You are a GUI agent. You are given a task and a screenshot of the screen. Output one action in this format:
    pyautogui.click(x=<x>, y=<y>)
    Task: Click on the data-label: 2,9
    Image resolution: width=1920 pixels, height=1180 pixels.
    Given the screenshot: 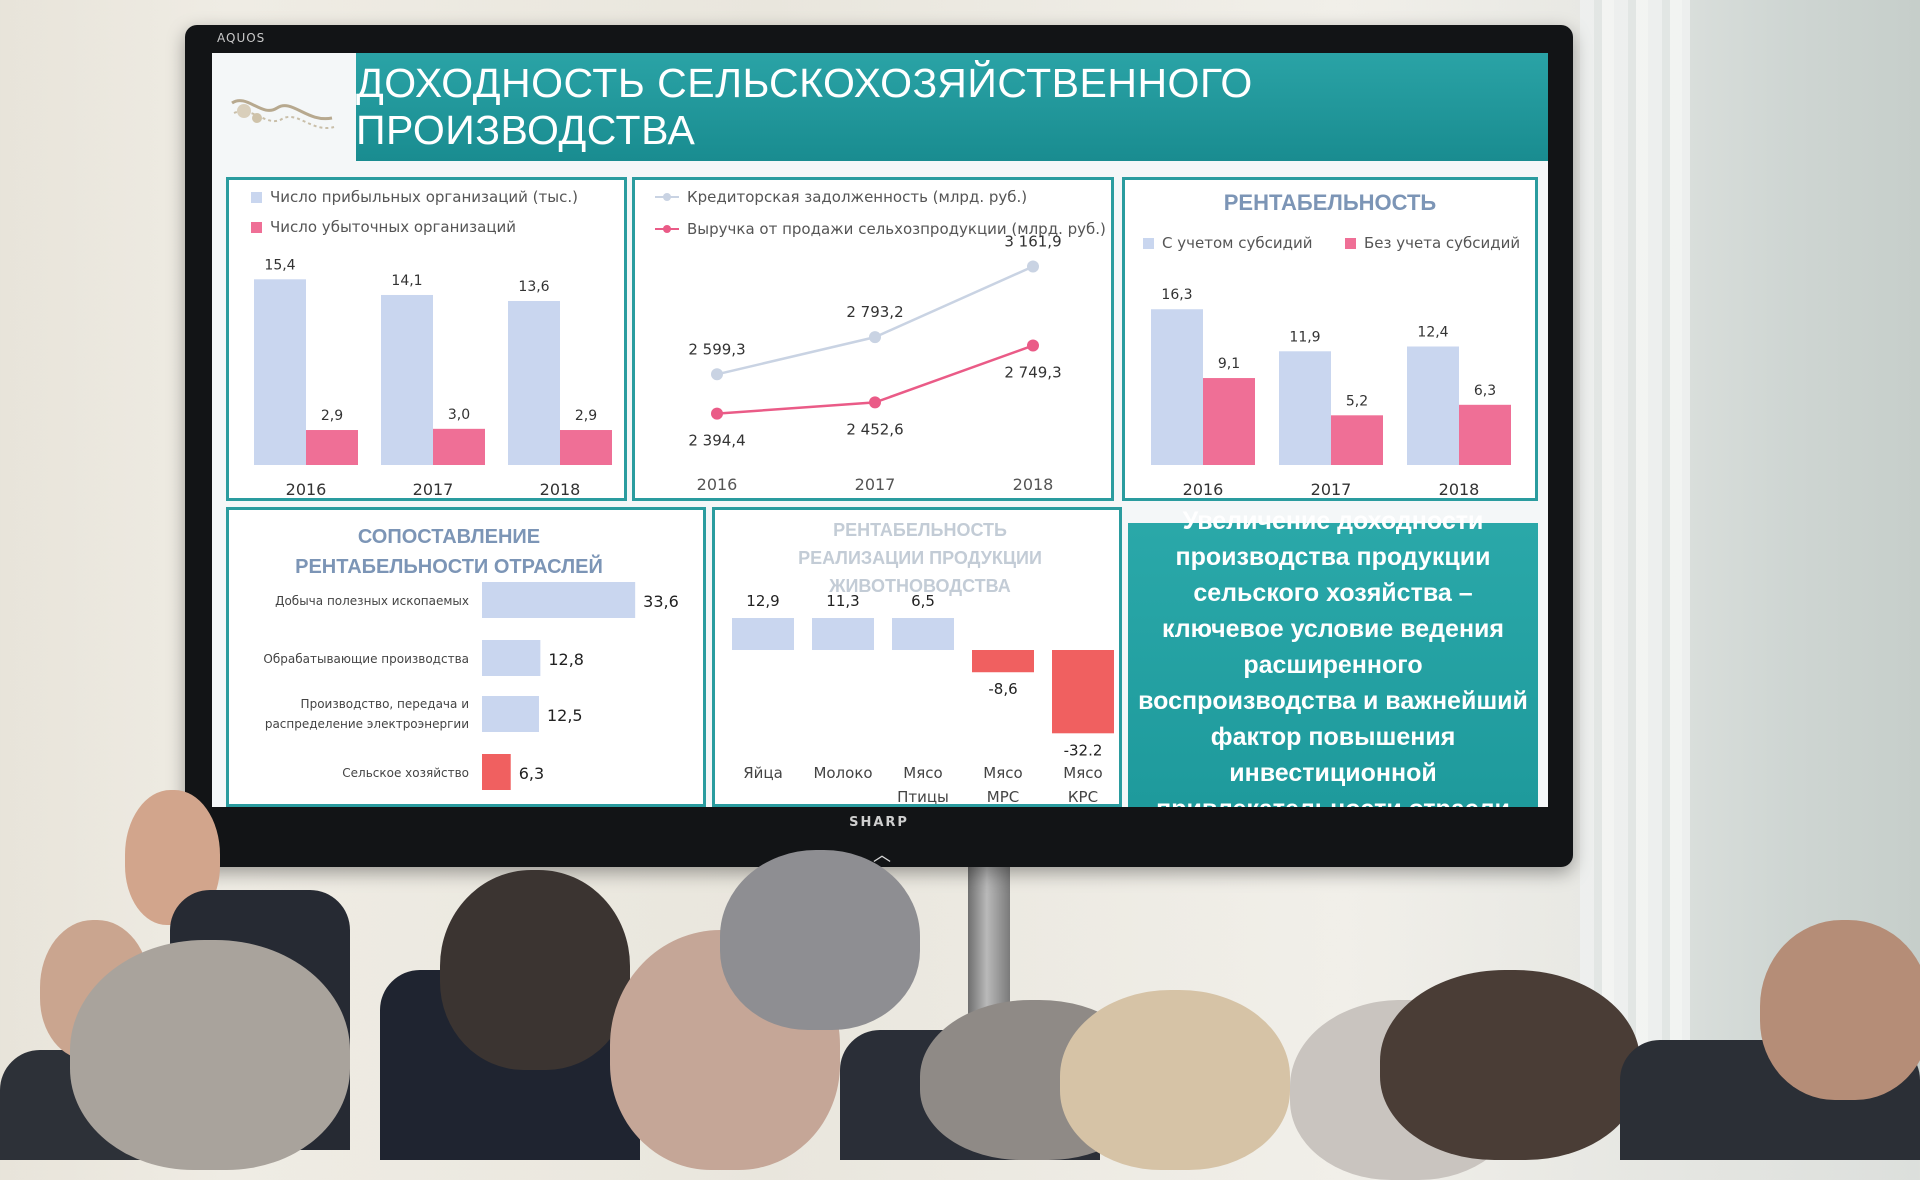 What is the action you would take?
    pyautogui.click(x=586, y=416)
    